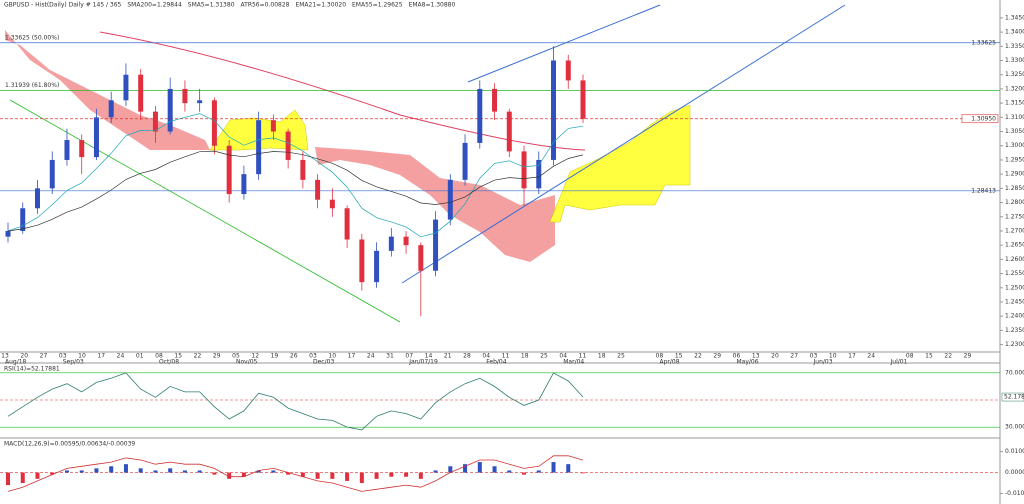  I want to click on x-tick-label: 24, so click(371, 356).